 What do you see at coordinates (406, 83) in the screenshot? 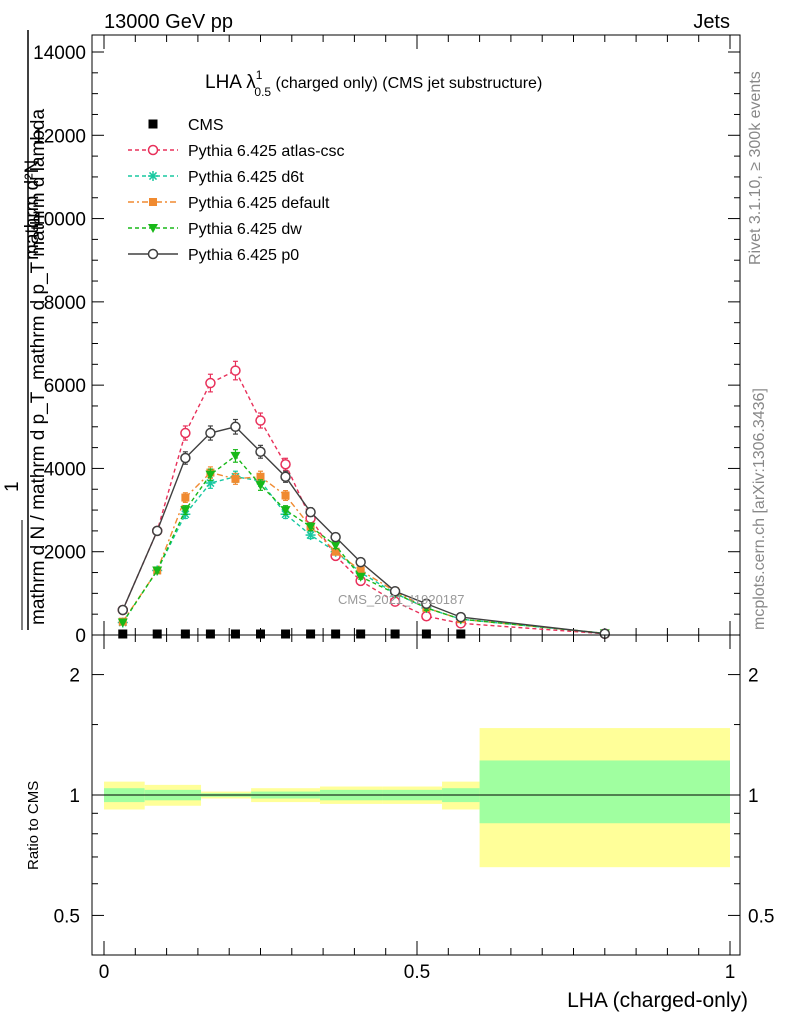
I see `title-rest: (charged only) (CMS jet substructure)` at bounding box center [406, 83].